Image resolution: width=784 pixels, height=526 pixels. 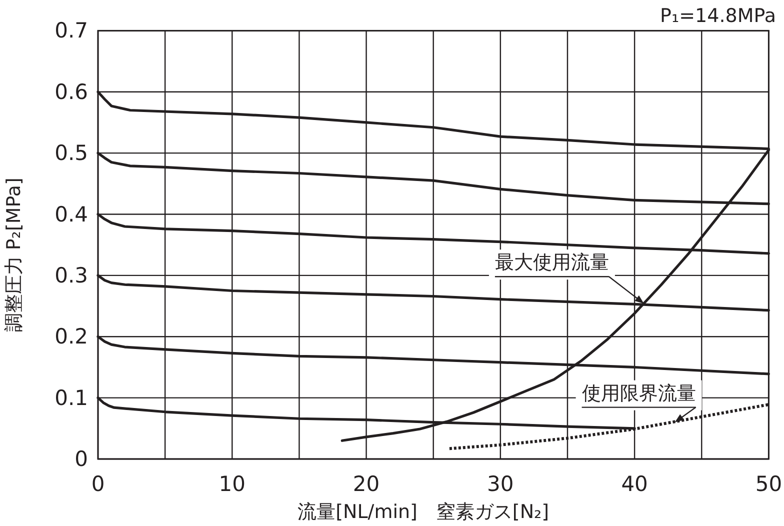 What do you see at coordinates (71, 275) in the screenshot?
I see `y-tick-label: 0.3` at bounding box center [71, 275].